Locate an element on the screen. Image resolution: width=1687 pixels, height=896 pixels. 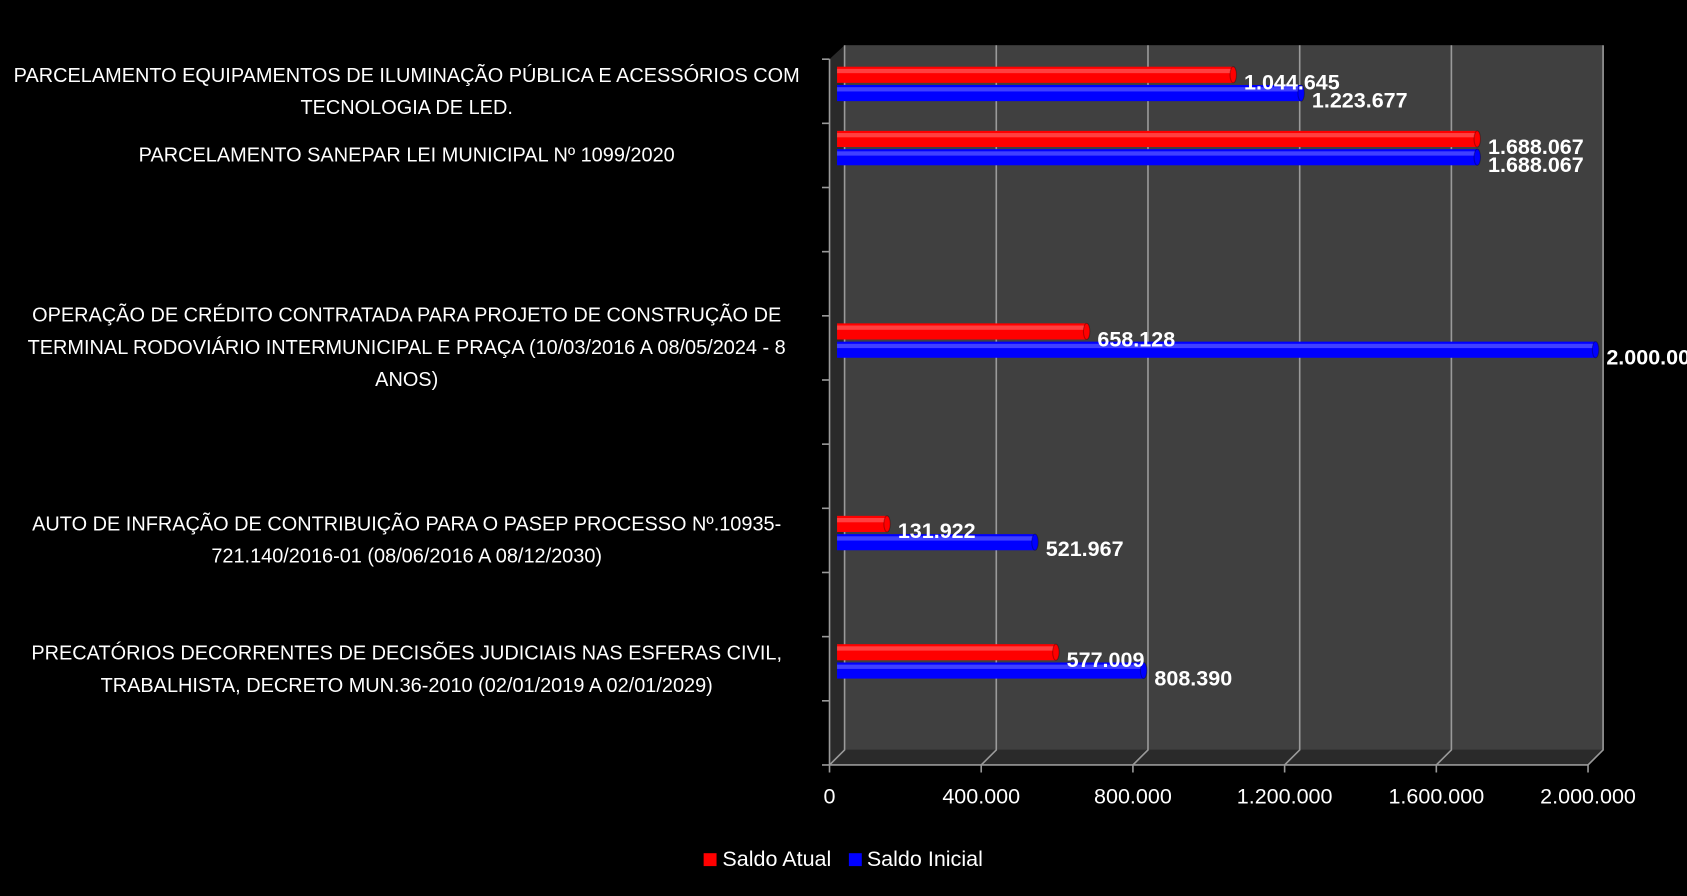
data-label: 131.922 is located at coordinates (936, 532).